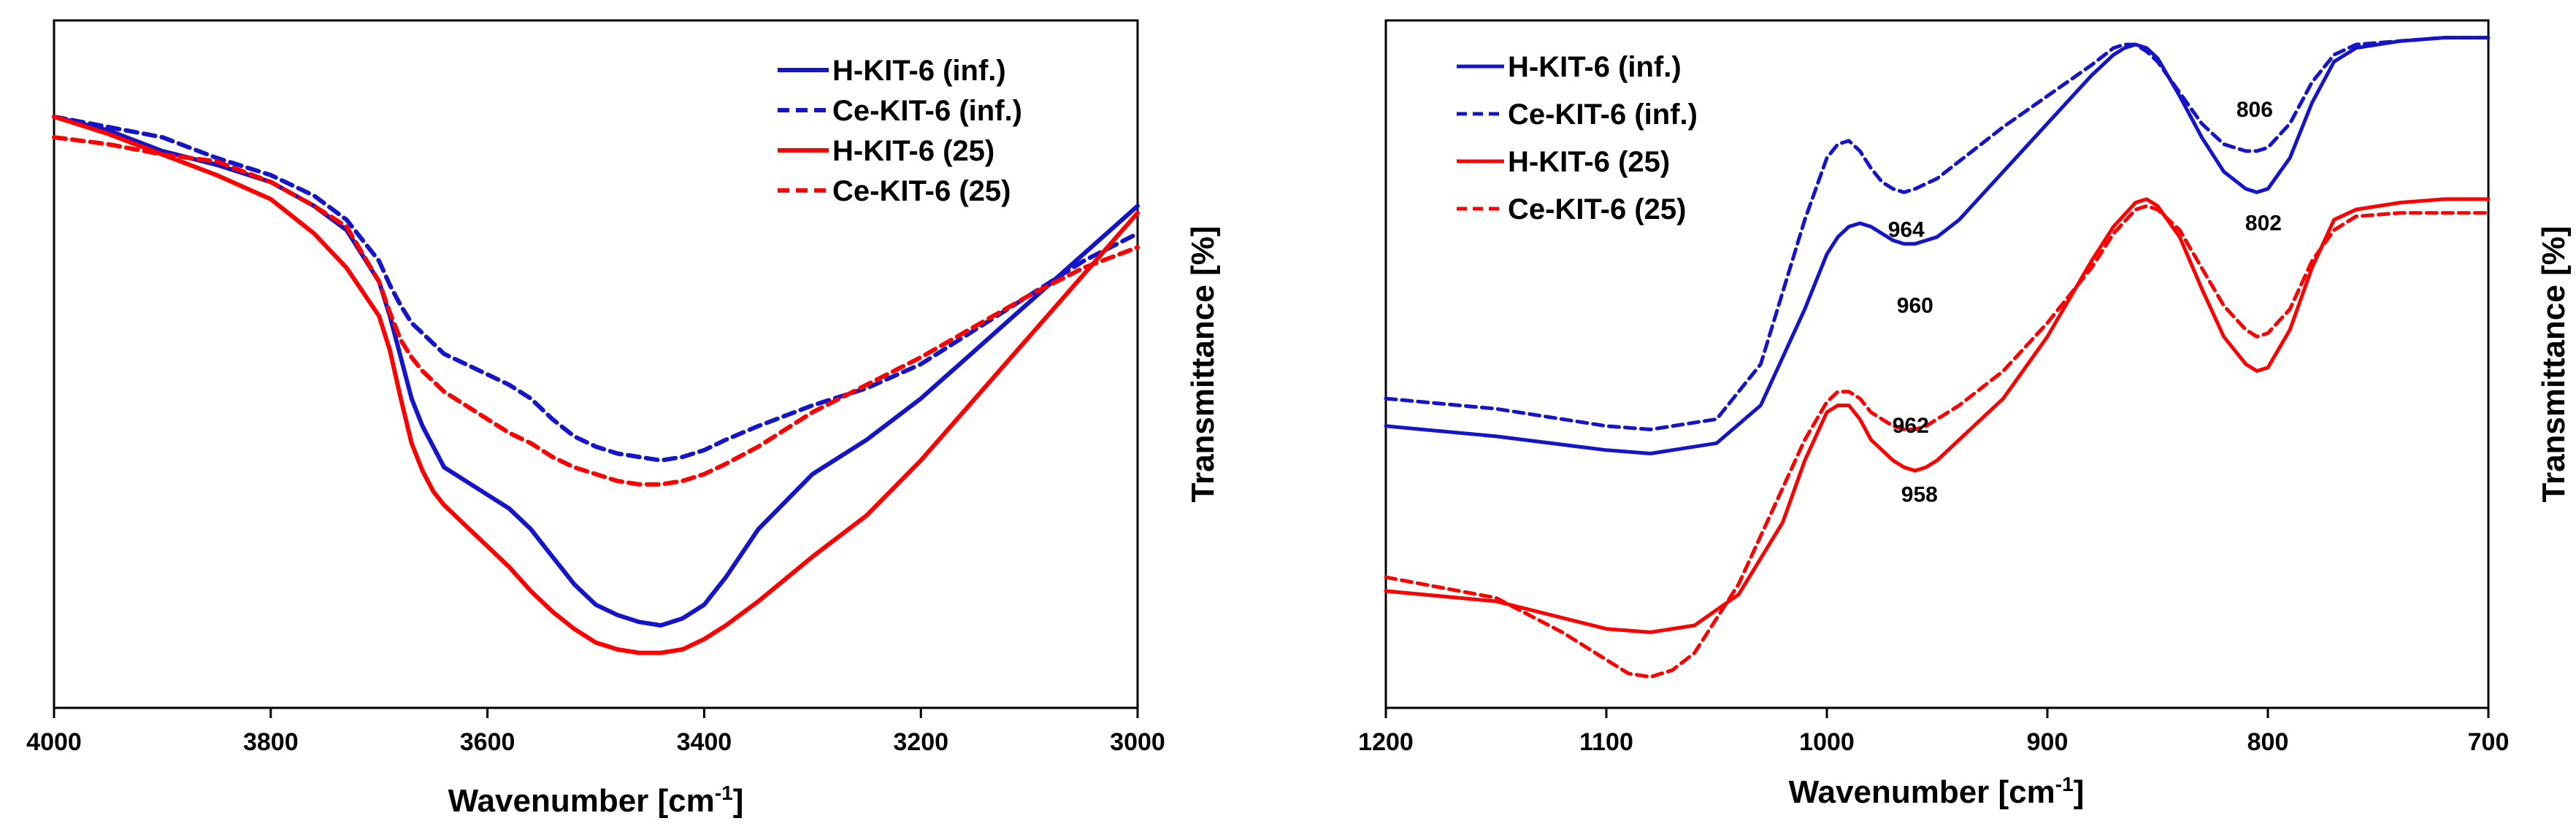  Describe the element at coordinates (1919, 494) in the screenshot. I see `peak-annotation-958: 958` at that location.